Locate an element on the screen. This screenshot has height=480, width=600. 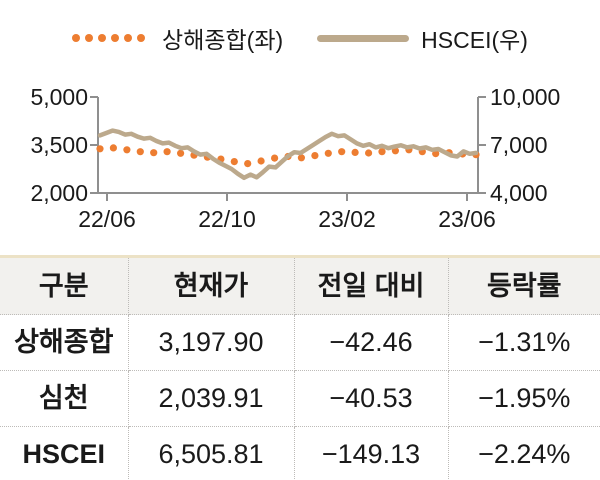
row-pct: −1.31% is located at coordinates (524, 342).